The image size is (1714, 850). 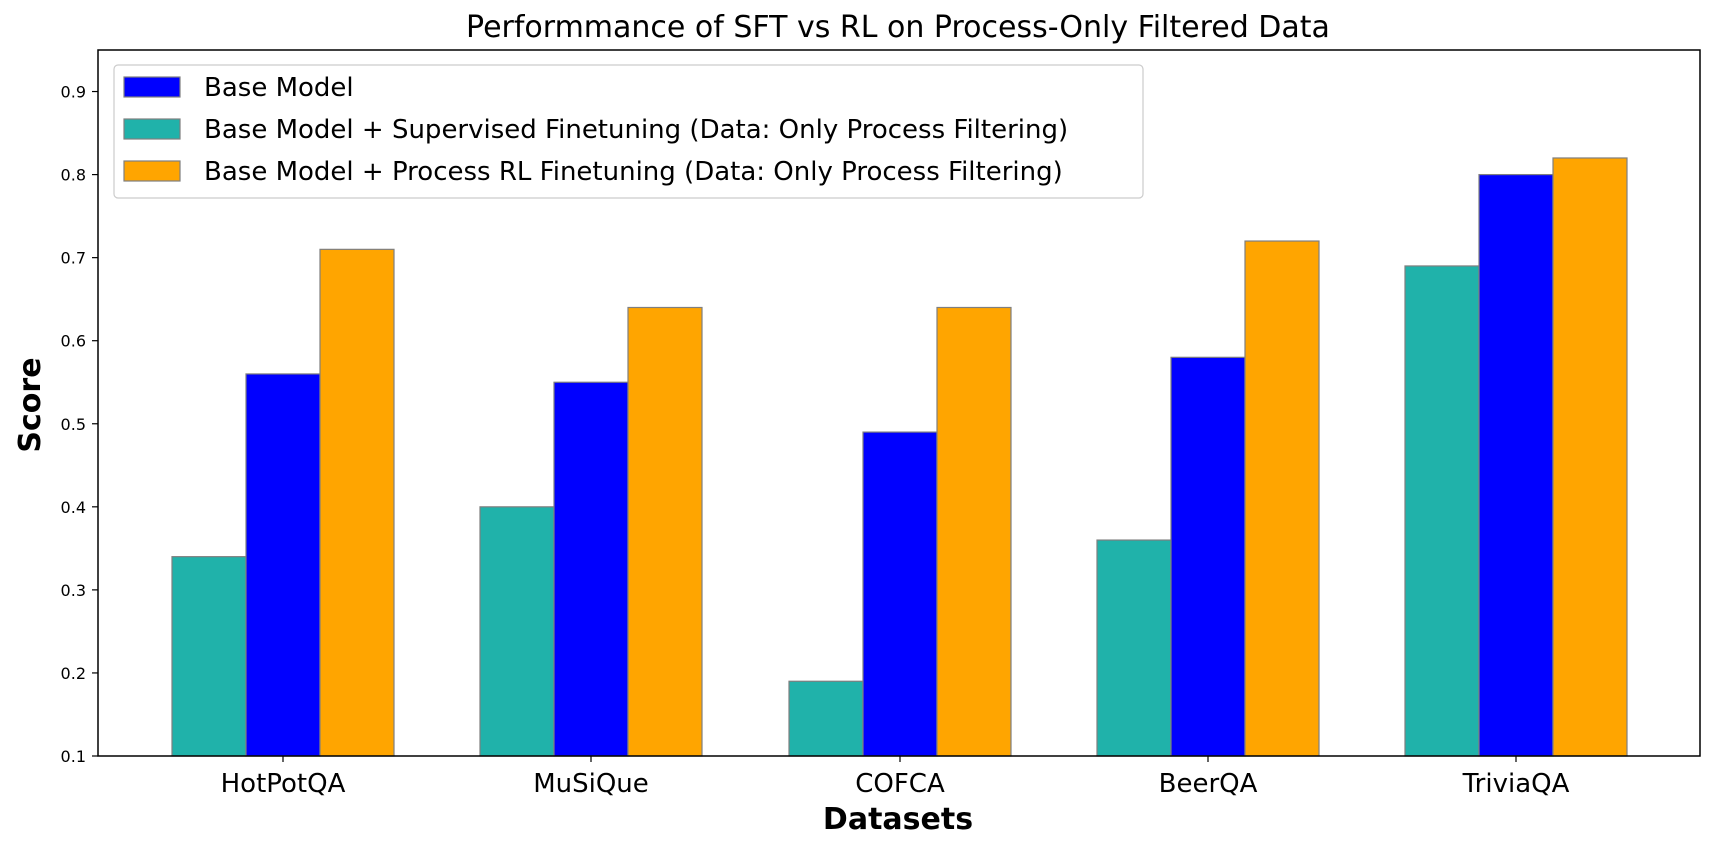 What do you see at coordinates (900, 784) in the screenshot?
I see `x-tick-label: COFCA` at bounding box center [900, 784].